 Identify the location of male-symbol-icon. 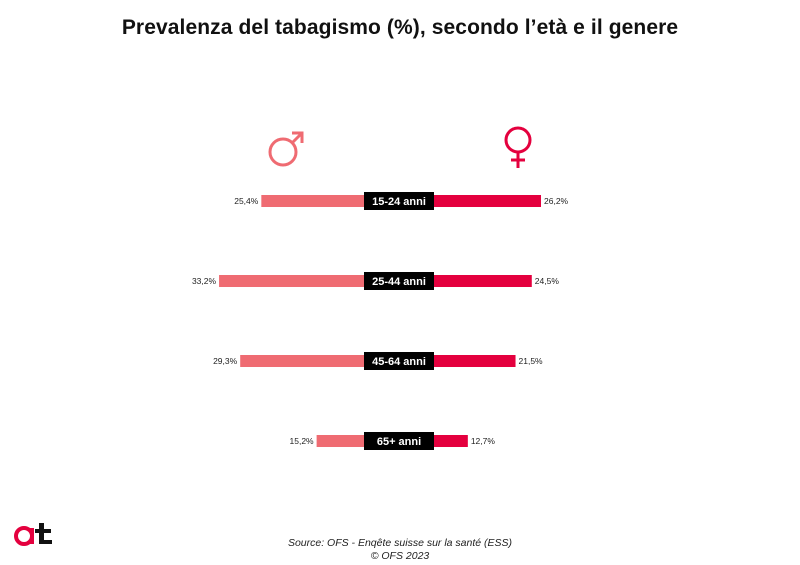
(286, 149).